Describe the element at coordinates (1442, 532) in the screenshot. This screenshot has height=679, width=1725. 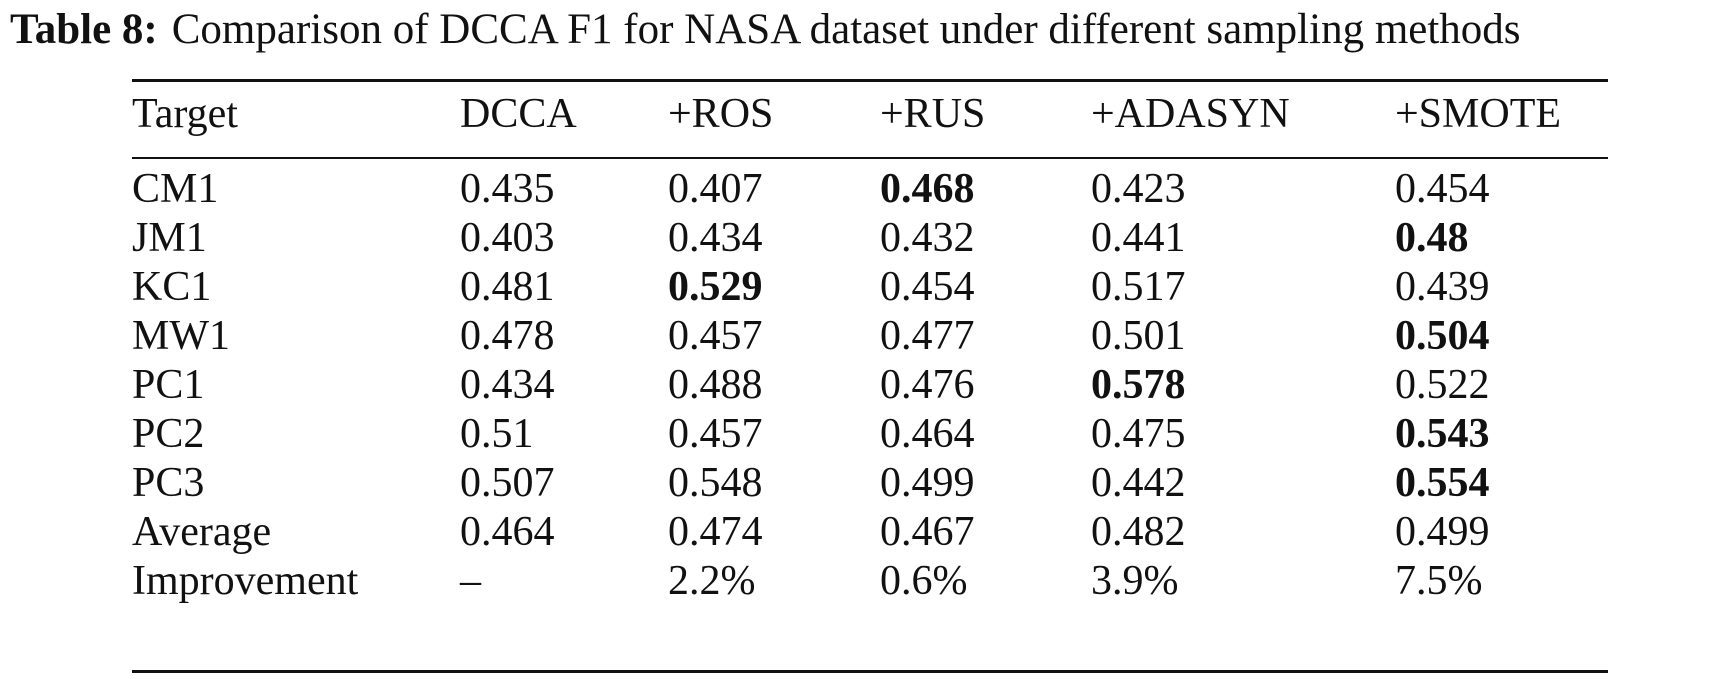
I see `cell-smote: 0.499` at that location.